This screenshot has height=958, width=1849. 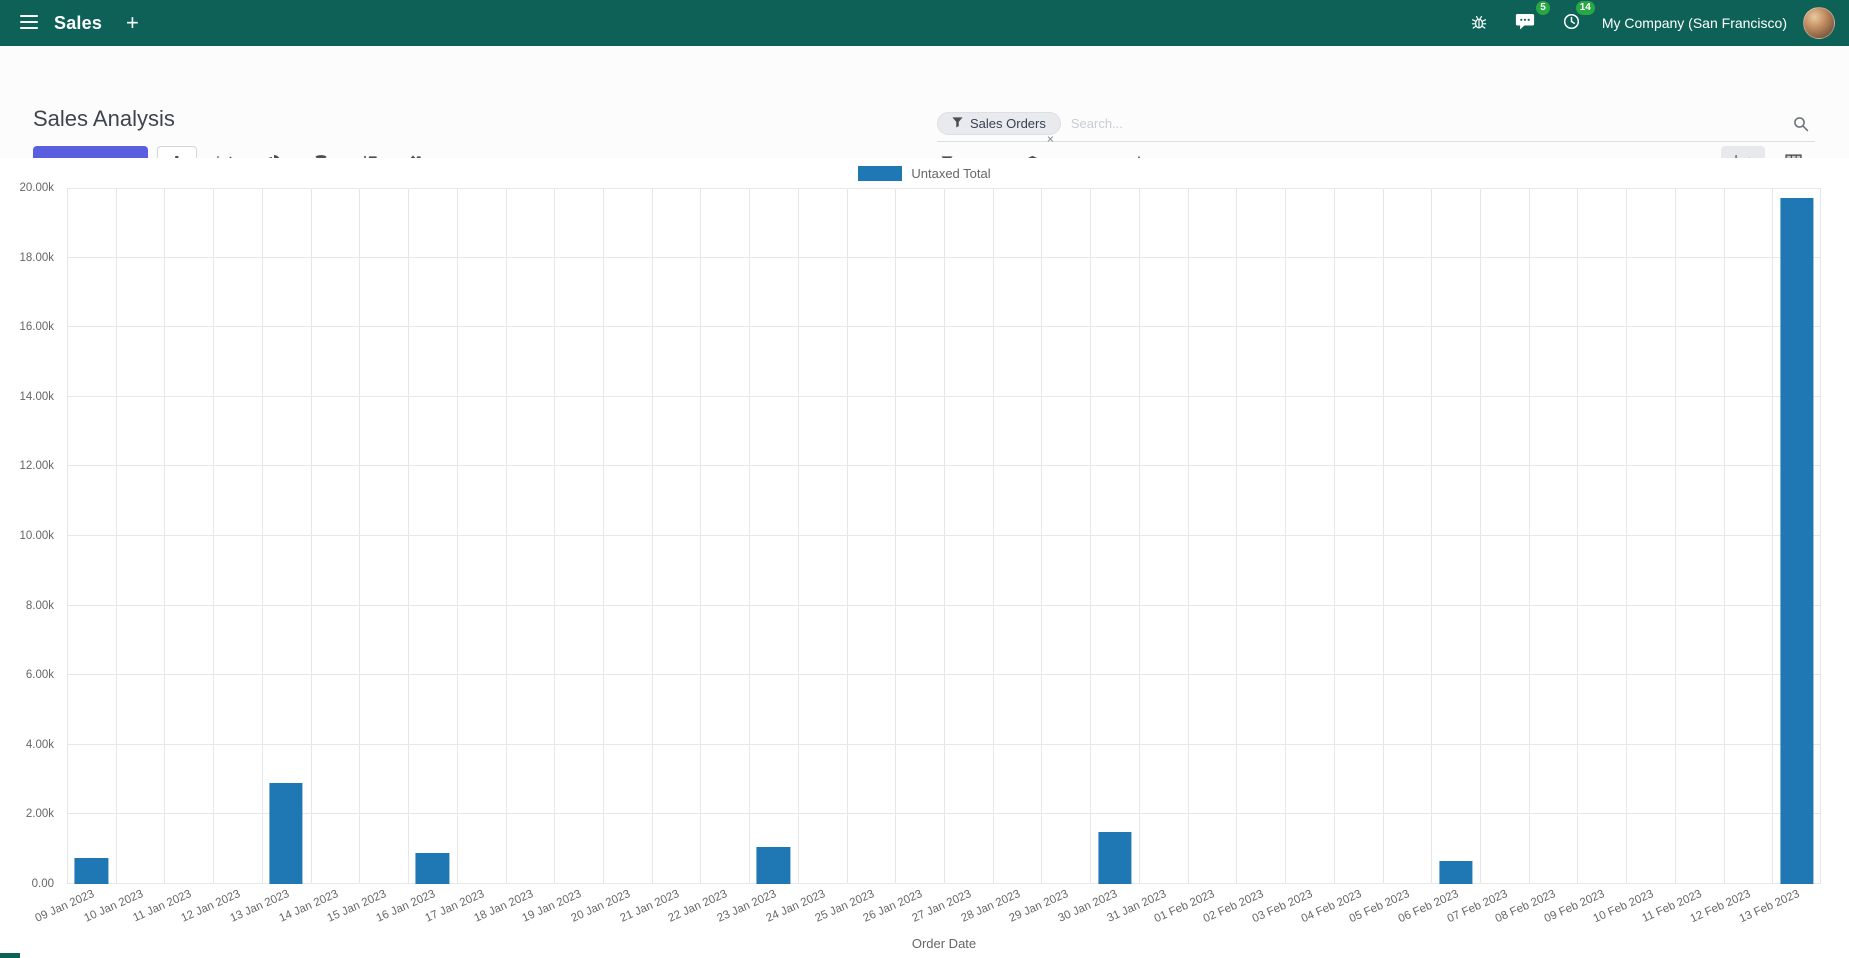 I want to click on bottom-left-accent, so click(x=10, y=955).